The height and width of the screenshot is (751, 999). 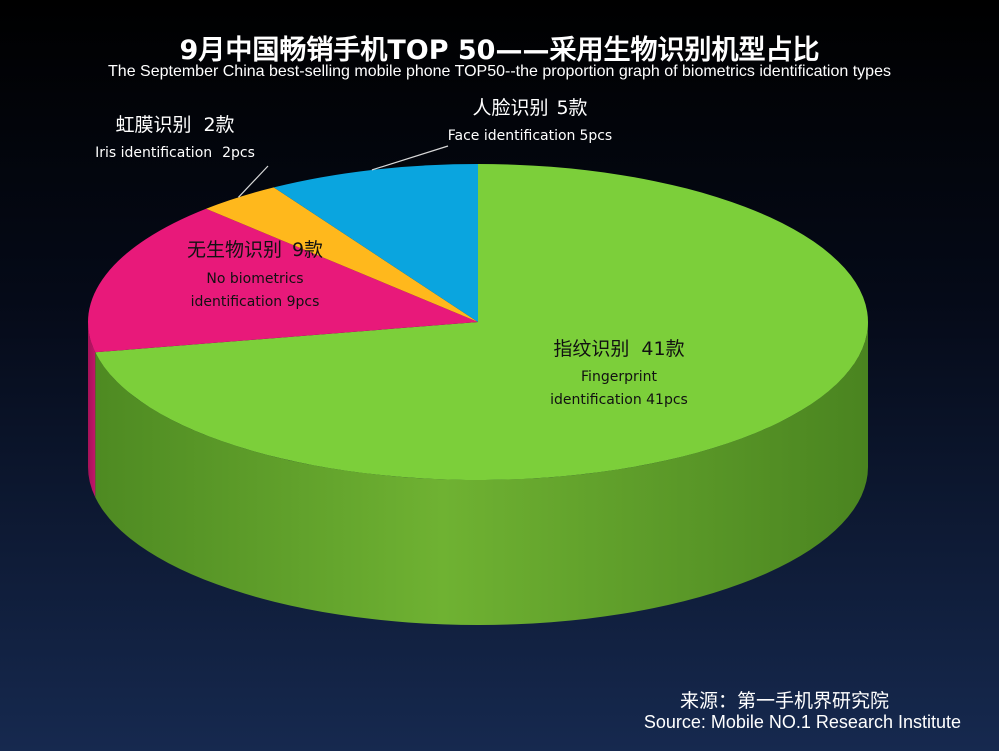 What do you see at coordinates (619, 377) in the screenshot?
I see `label-fingerprint-en: Fingerprint` at bounding box center [619, 377].